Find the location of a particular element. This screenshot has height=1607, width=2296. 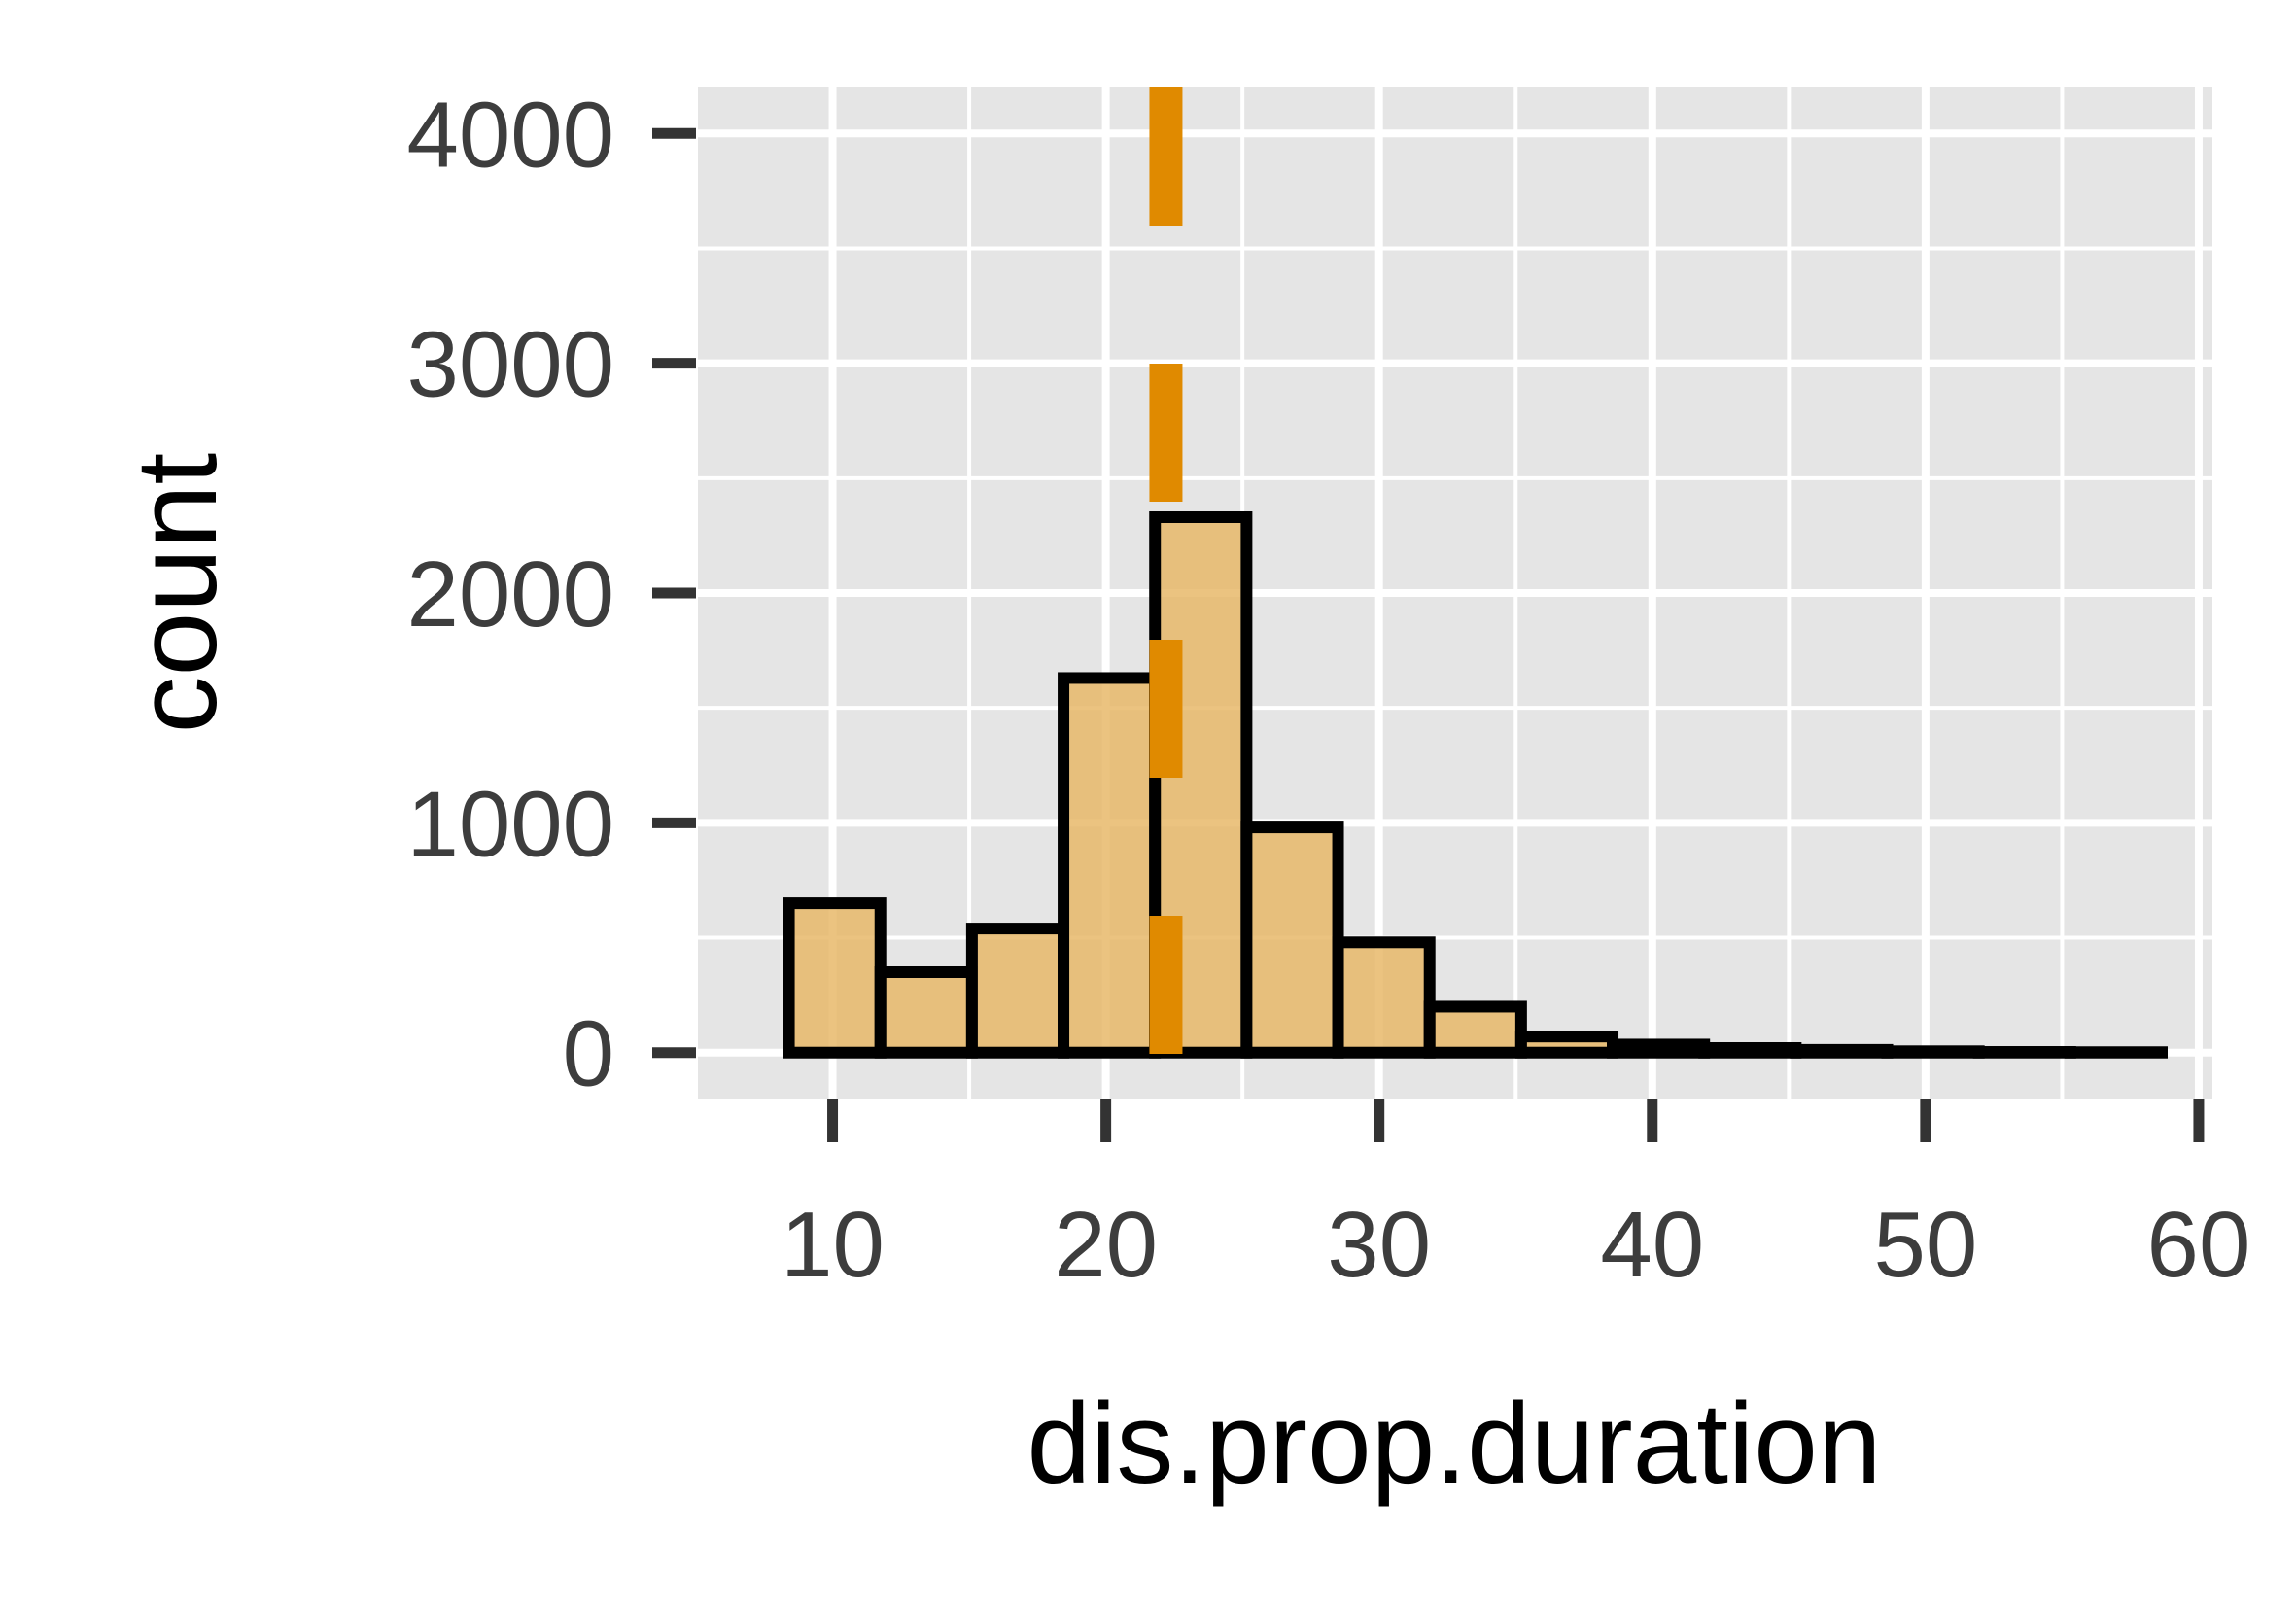

y-tick-label: 2000 is located at coordinates (510, 594).